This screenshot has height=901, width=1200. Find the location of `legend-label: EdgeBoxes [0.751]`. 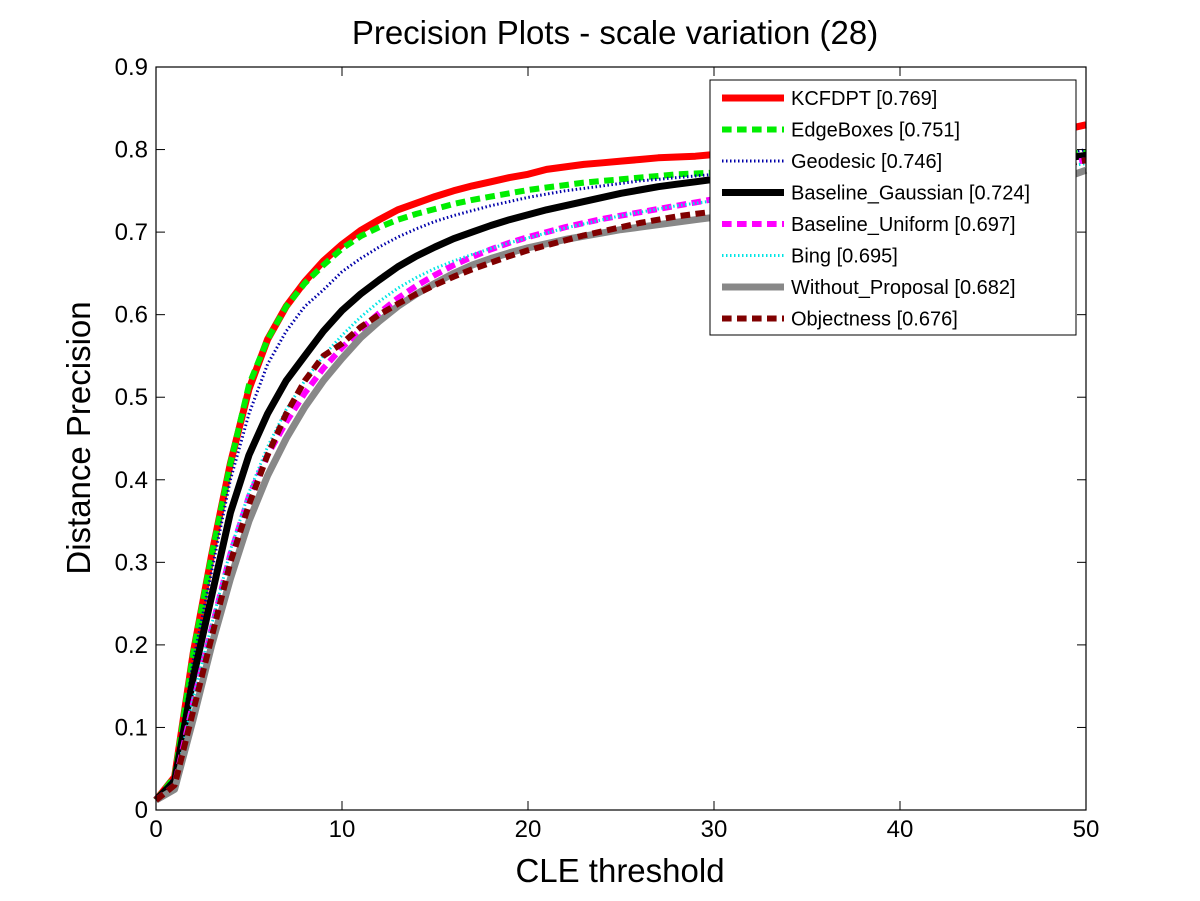

legend-label: EdgeBoxes [0.751] is located at coordinates (875, 131).